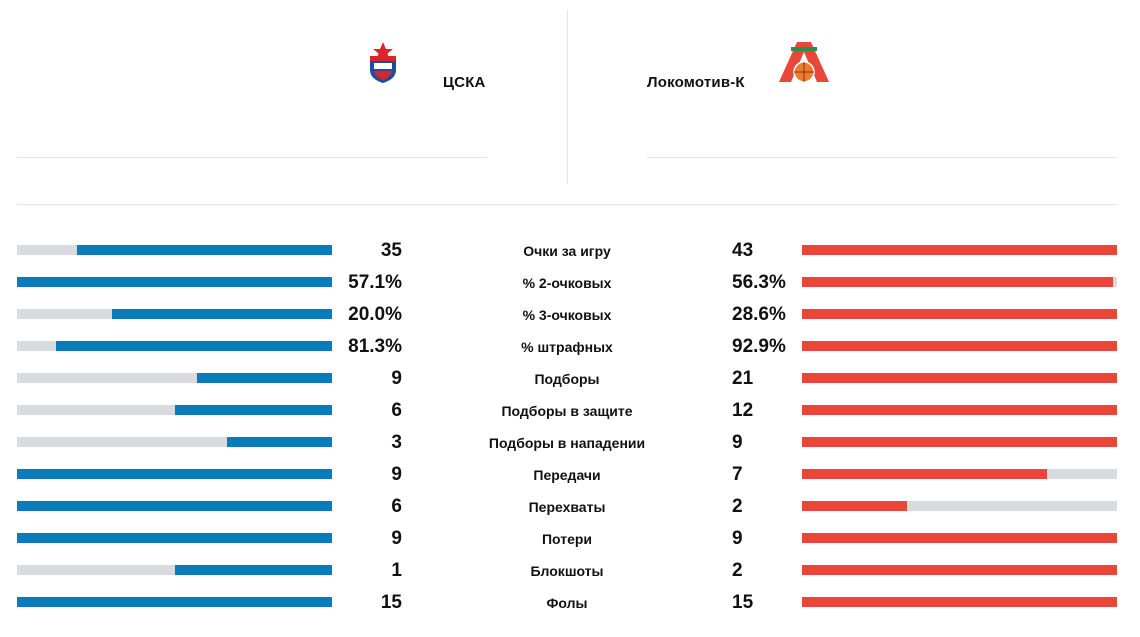 The width and height of the screenshot is (1140, 637). I want to click on stat-row: 6 Подборы в защите 12, so click(570, 411).